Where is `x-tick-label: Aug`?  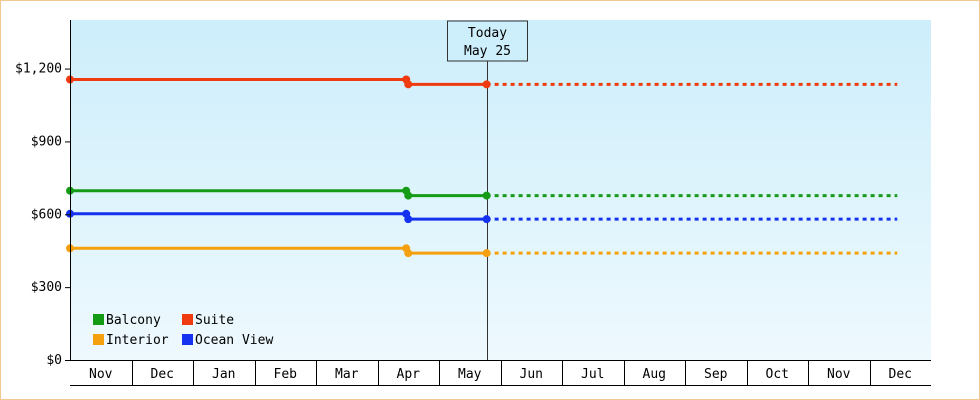 x-tick-label: Aug is located at coordinates (654, 374).